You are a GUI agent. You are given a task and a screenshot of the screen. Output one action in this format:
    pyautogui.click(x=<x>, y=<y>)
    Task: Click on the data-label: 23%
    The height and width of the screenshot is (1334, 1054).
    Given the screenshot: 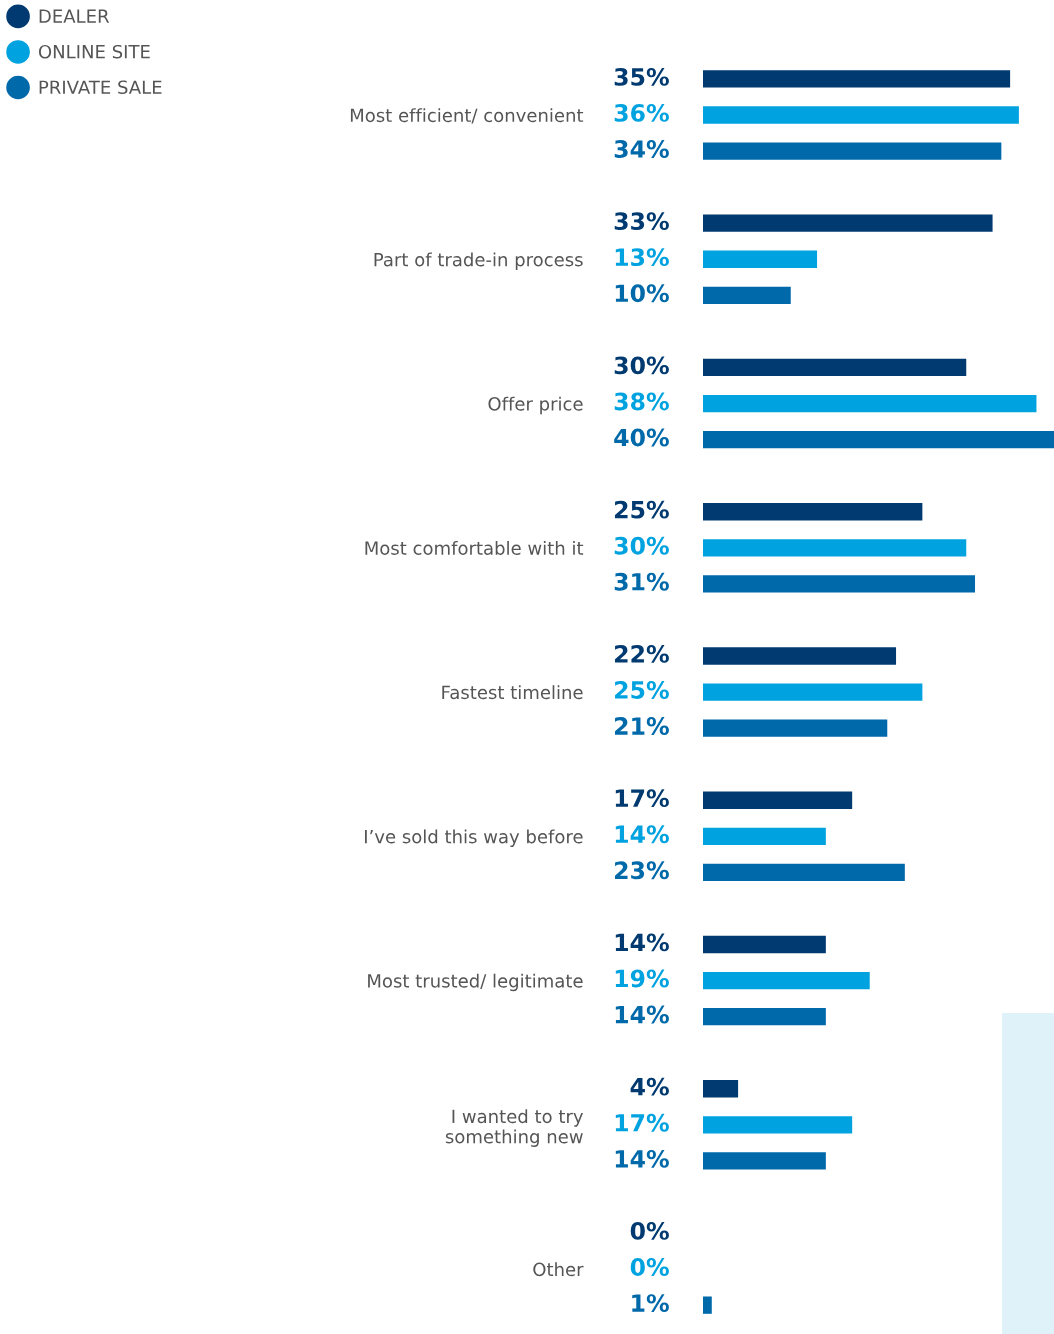 What is the action you would take?
    pyautogui.click(x=642, y=870)
    